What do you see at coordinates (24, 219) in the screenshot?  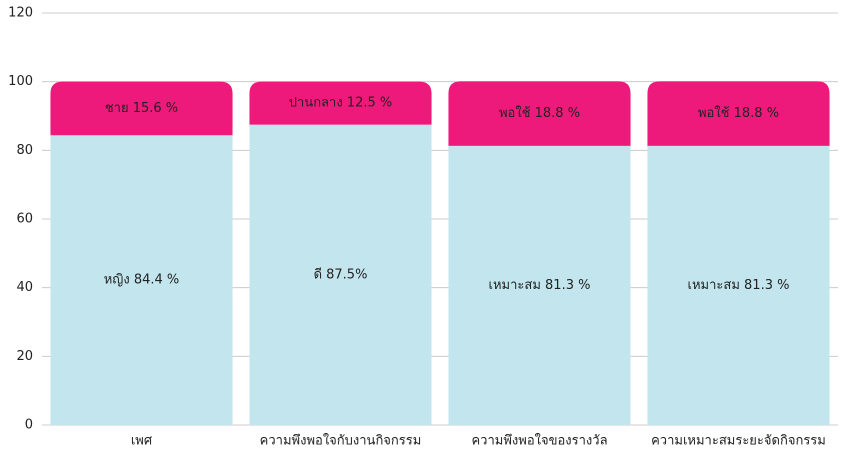 I see `y-tick-label: 60` at bounding box center [24, 219].